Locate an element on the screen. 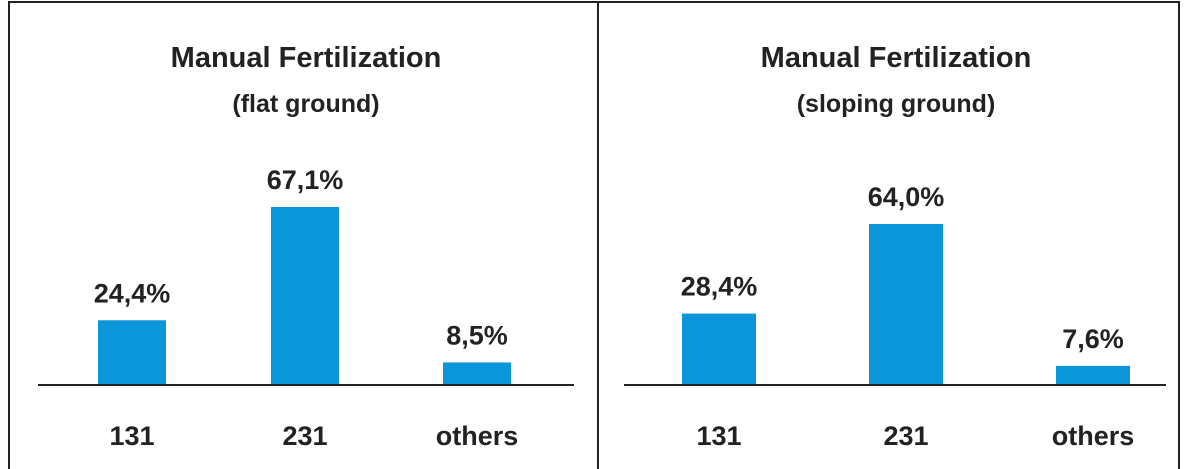 The height and width of the screenshot is (469, 1188). data-label-others: 7,6% is located at coordinates (1093, 339).